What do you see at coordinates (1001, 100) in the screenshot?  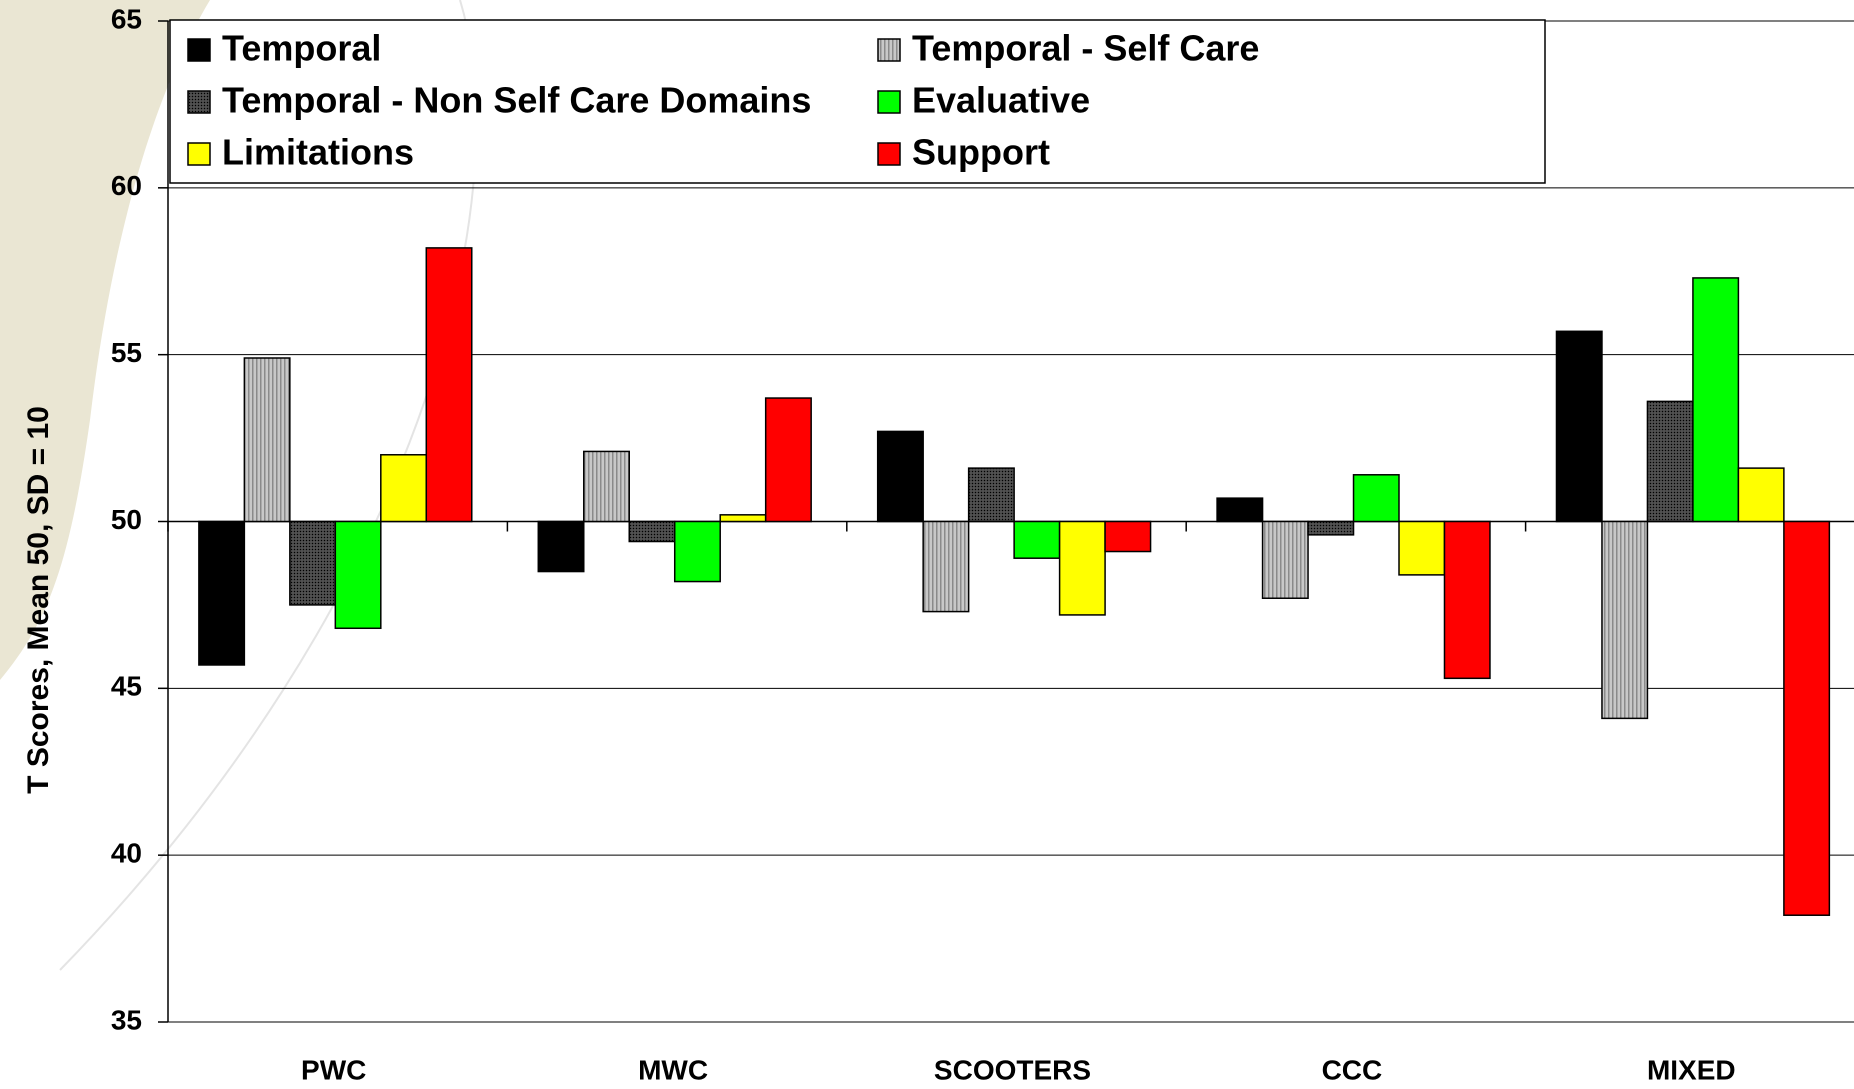 I see `legend-label: Evaluative` at bounding box center [1001, 100].